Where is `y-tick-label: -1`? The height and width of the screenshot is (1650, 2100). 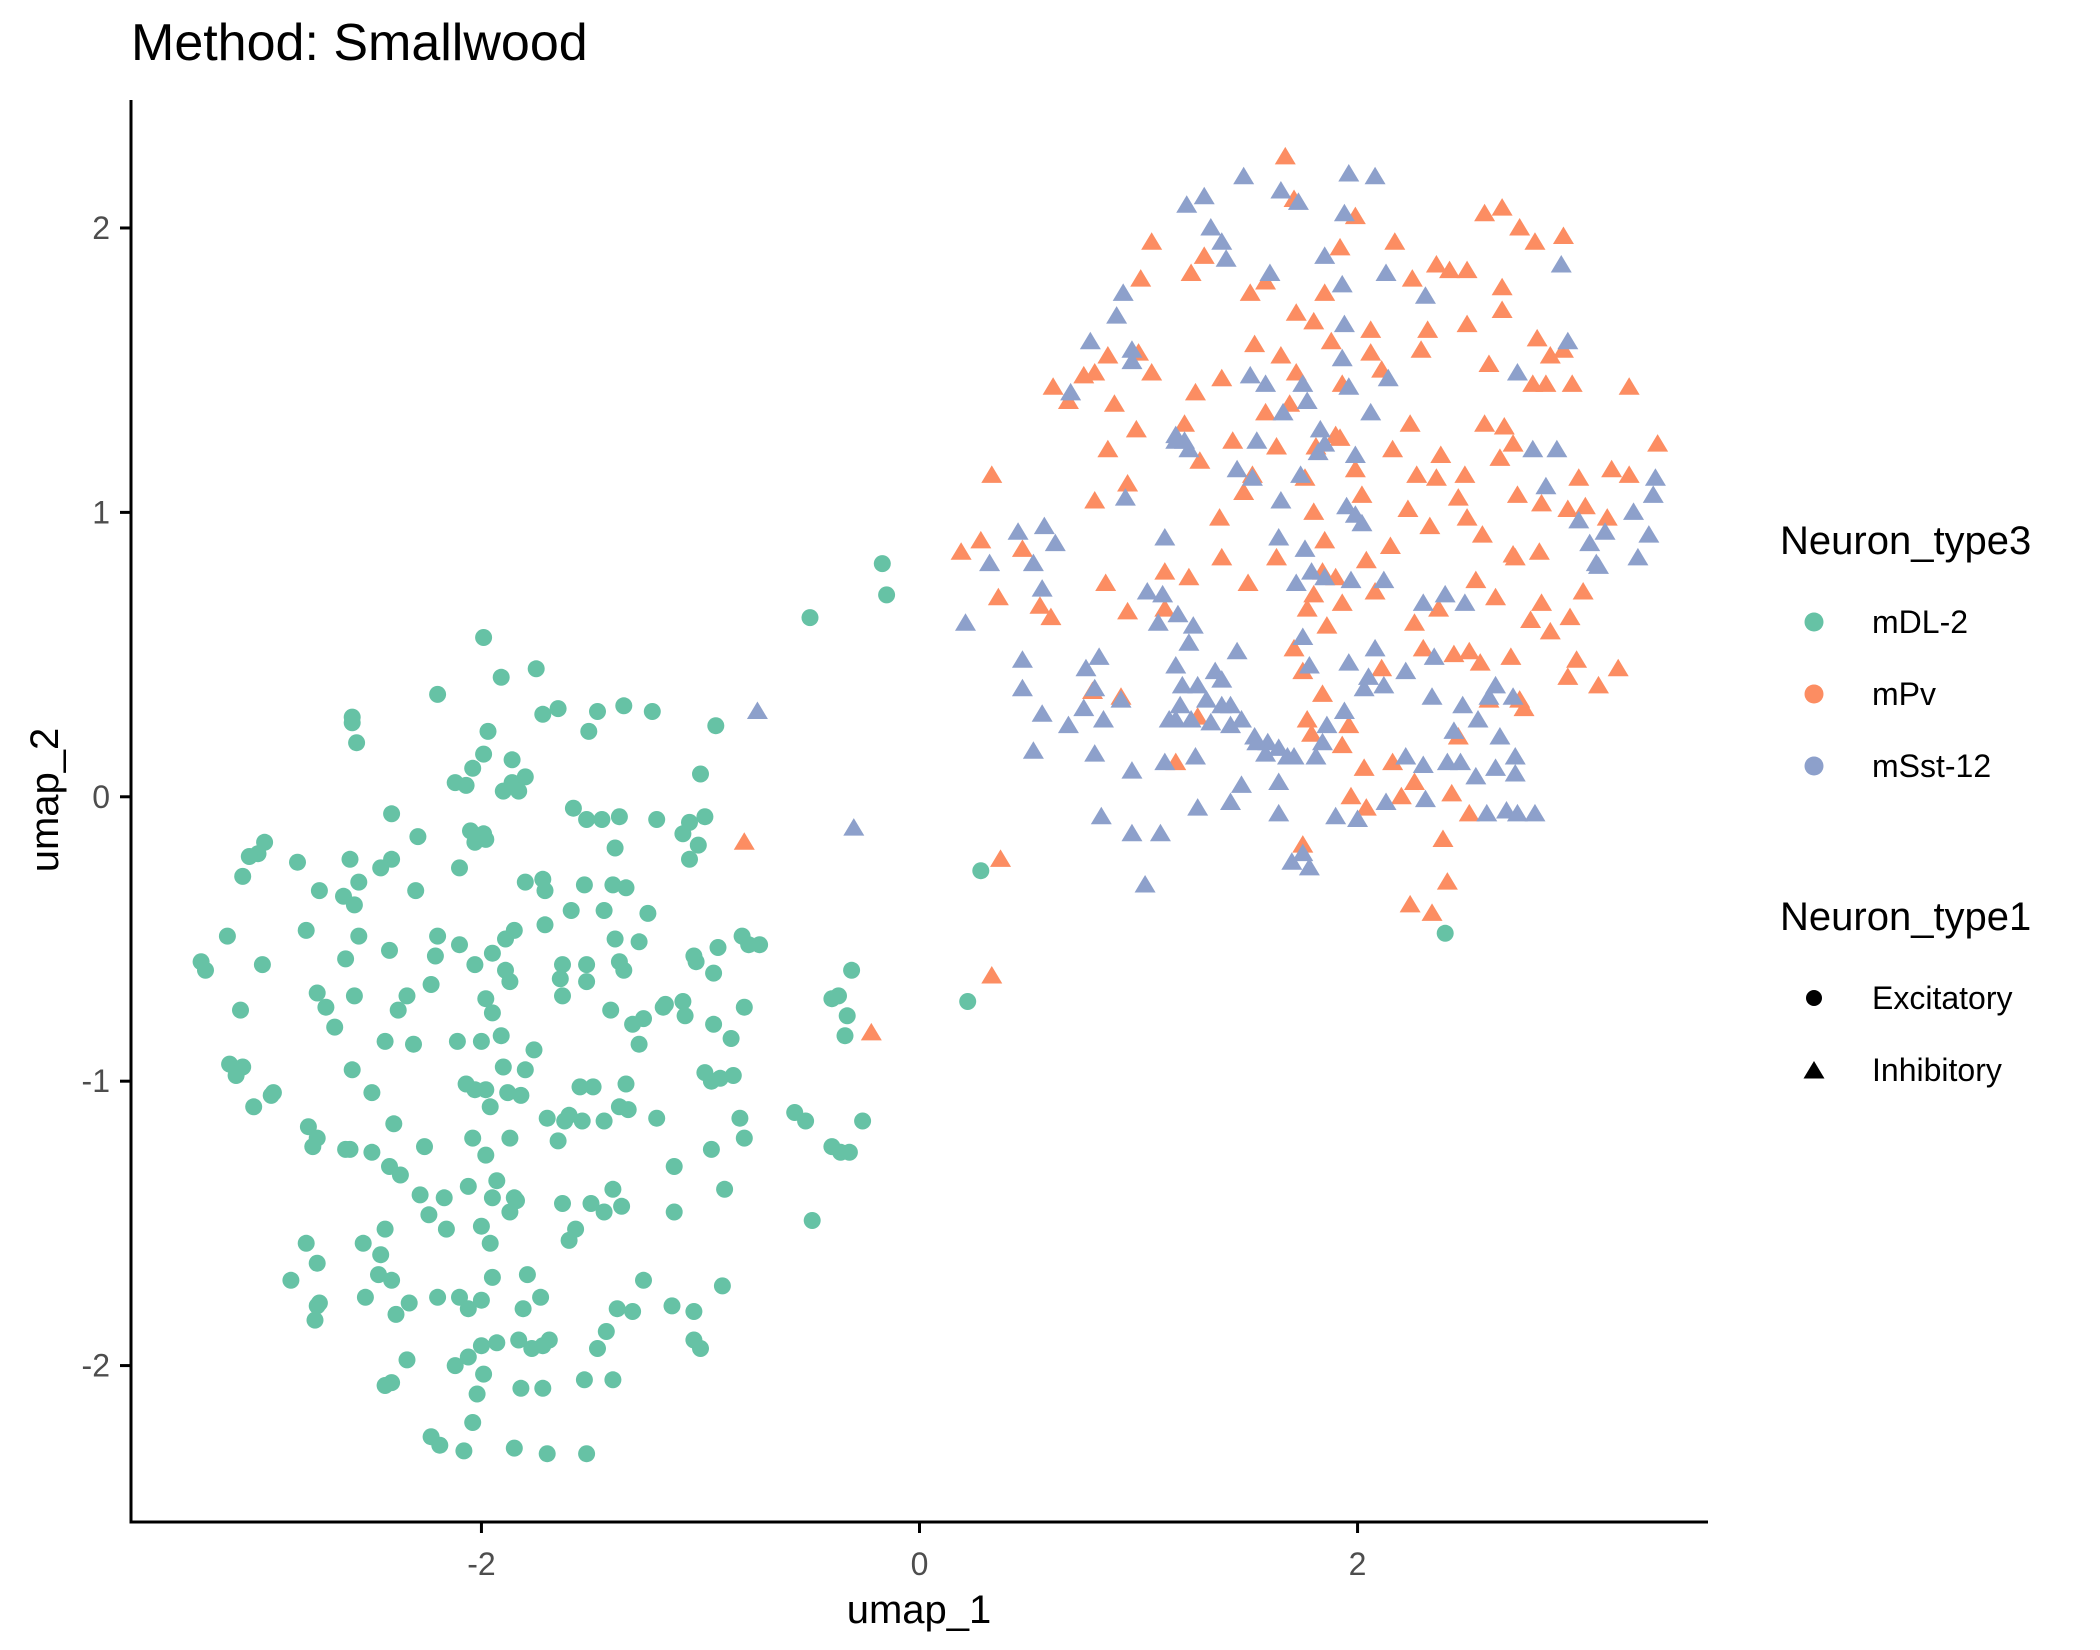
y-tick-label: -1 is located at coordinates (96, 1081).